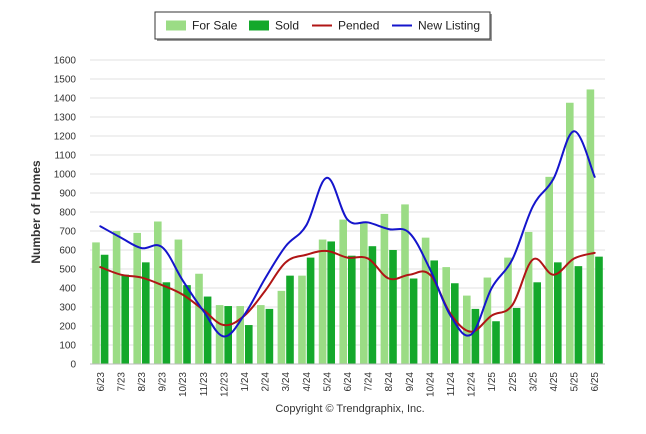  What do you see at coordinates (67, 308) in the screenshot?
I see `y-tick-label: 300` at bounding box center [67, 308].